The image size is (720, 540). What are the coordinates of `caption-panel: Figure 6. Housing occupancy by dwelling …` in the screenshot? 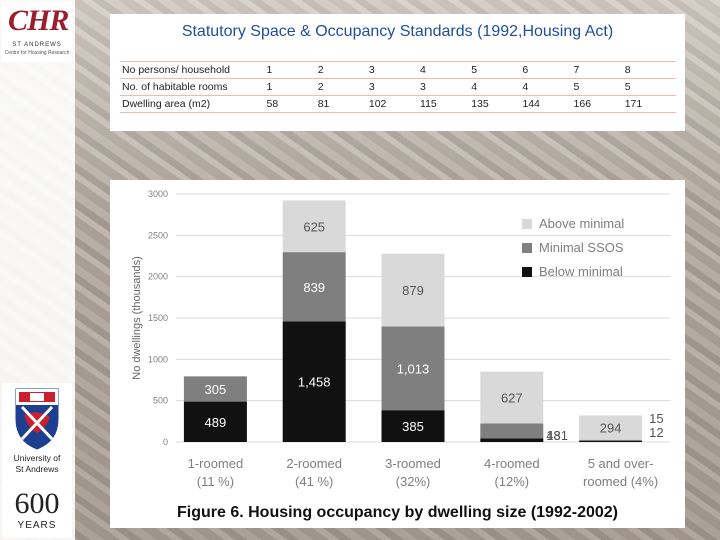 It's located at (397, 513).